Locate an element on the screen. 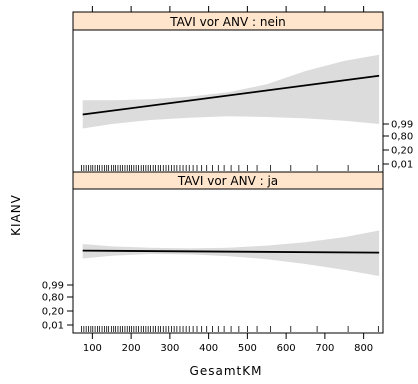  x-tick-label-0: 100 is located at coordinates (92, 348).